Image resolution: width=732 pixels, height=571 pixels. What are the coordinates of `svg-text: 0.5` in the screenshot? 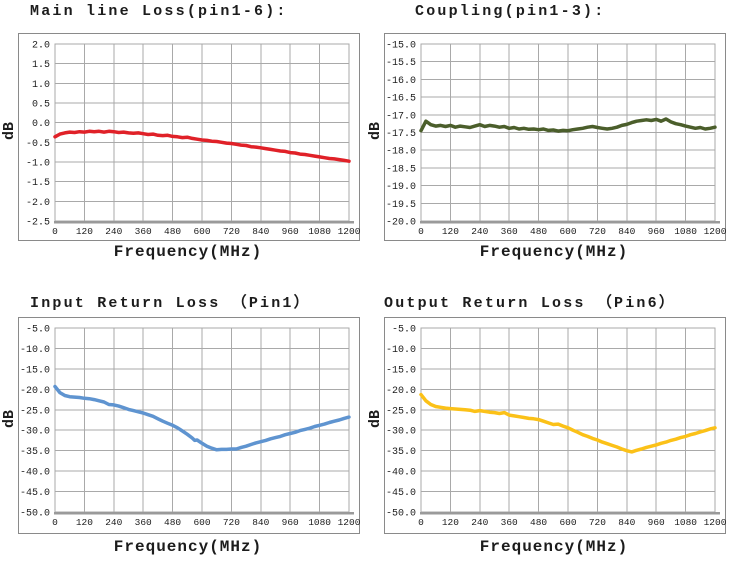 It's located at (41, 105).